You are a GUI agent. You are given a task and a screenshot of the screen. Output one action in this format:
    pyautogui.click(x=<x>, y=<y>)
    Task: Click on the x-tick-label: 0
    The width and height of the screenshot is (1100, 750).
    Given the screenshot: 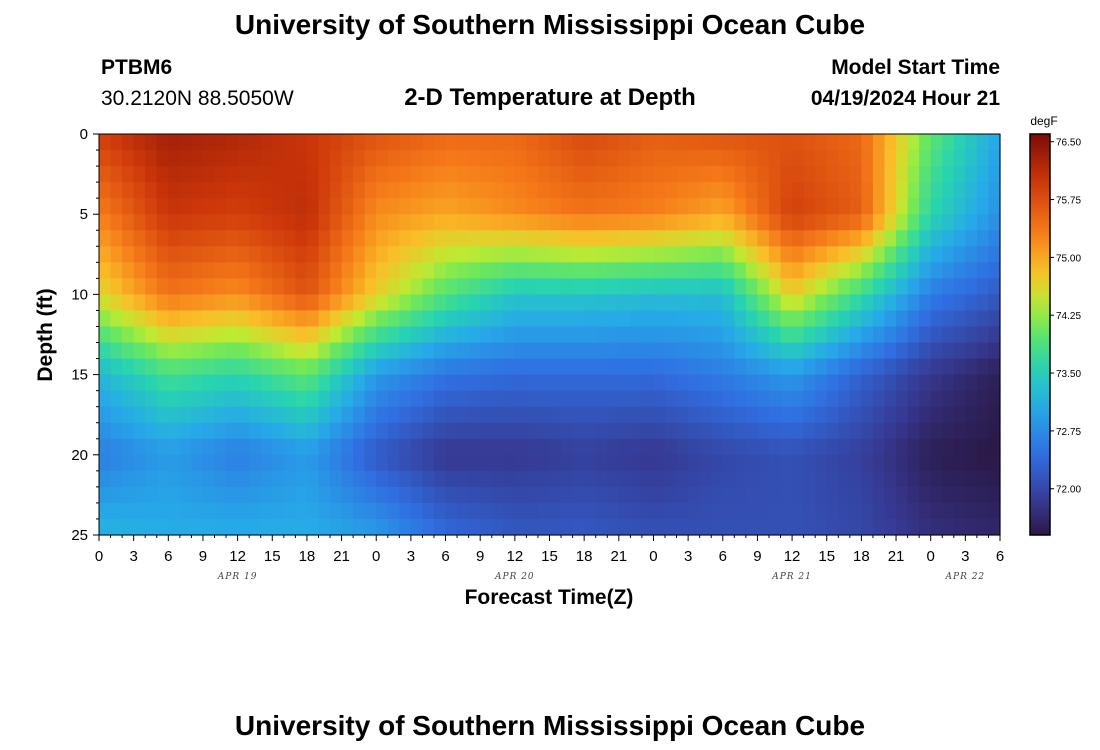 What is the action you would take?
    pyautogui.click(x=931, y=556)
    